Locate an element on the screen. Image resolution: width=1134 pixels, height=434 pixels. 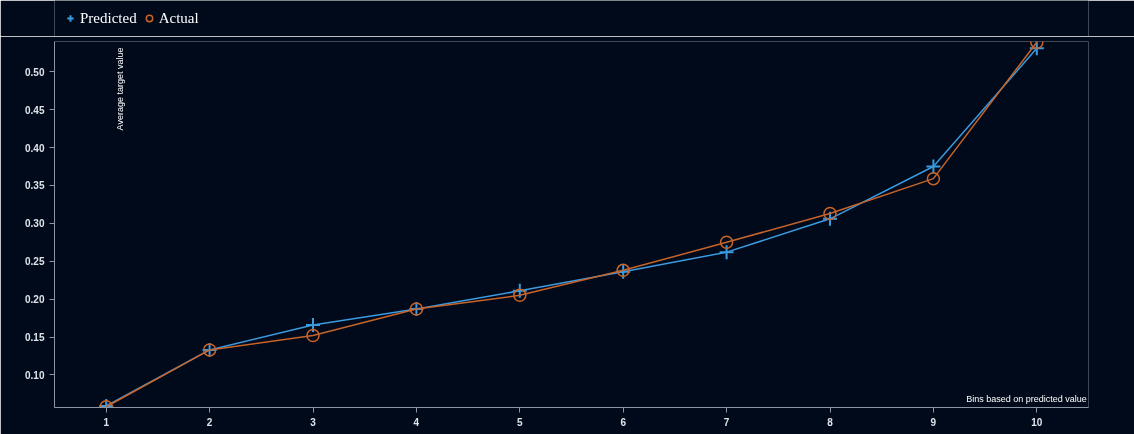
x-tick-label: 8 is located at coordinates (830, 422).